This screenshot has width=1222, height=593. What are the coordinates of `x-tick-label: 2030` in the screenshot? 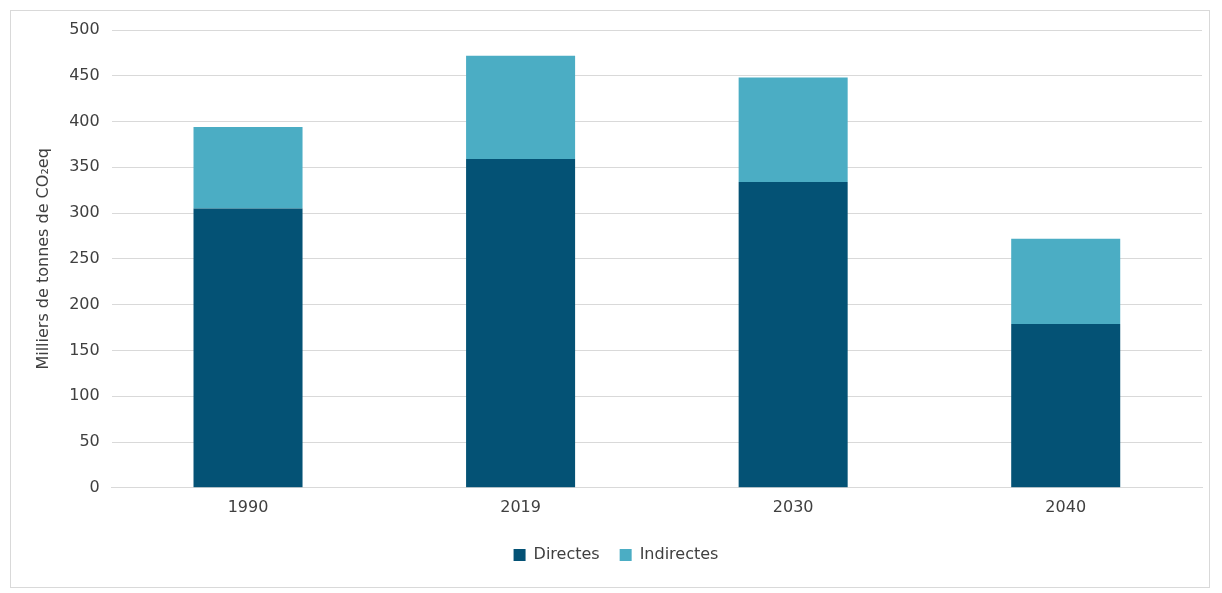 It's located at (793, 506).